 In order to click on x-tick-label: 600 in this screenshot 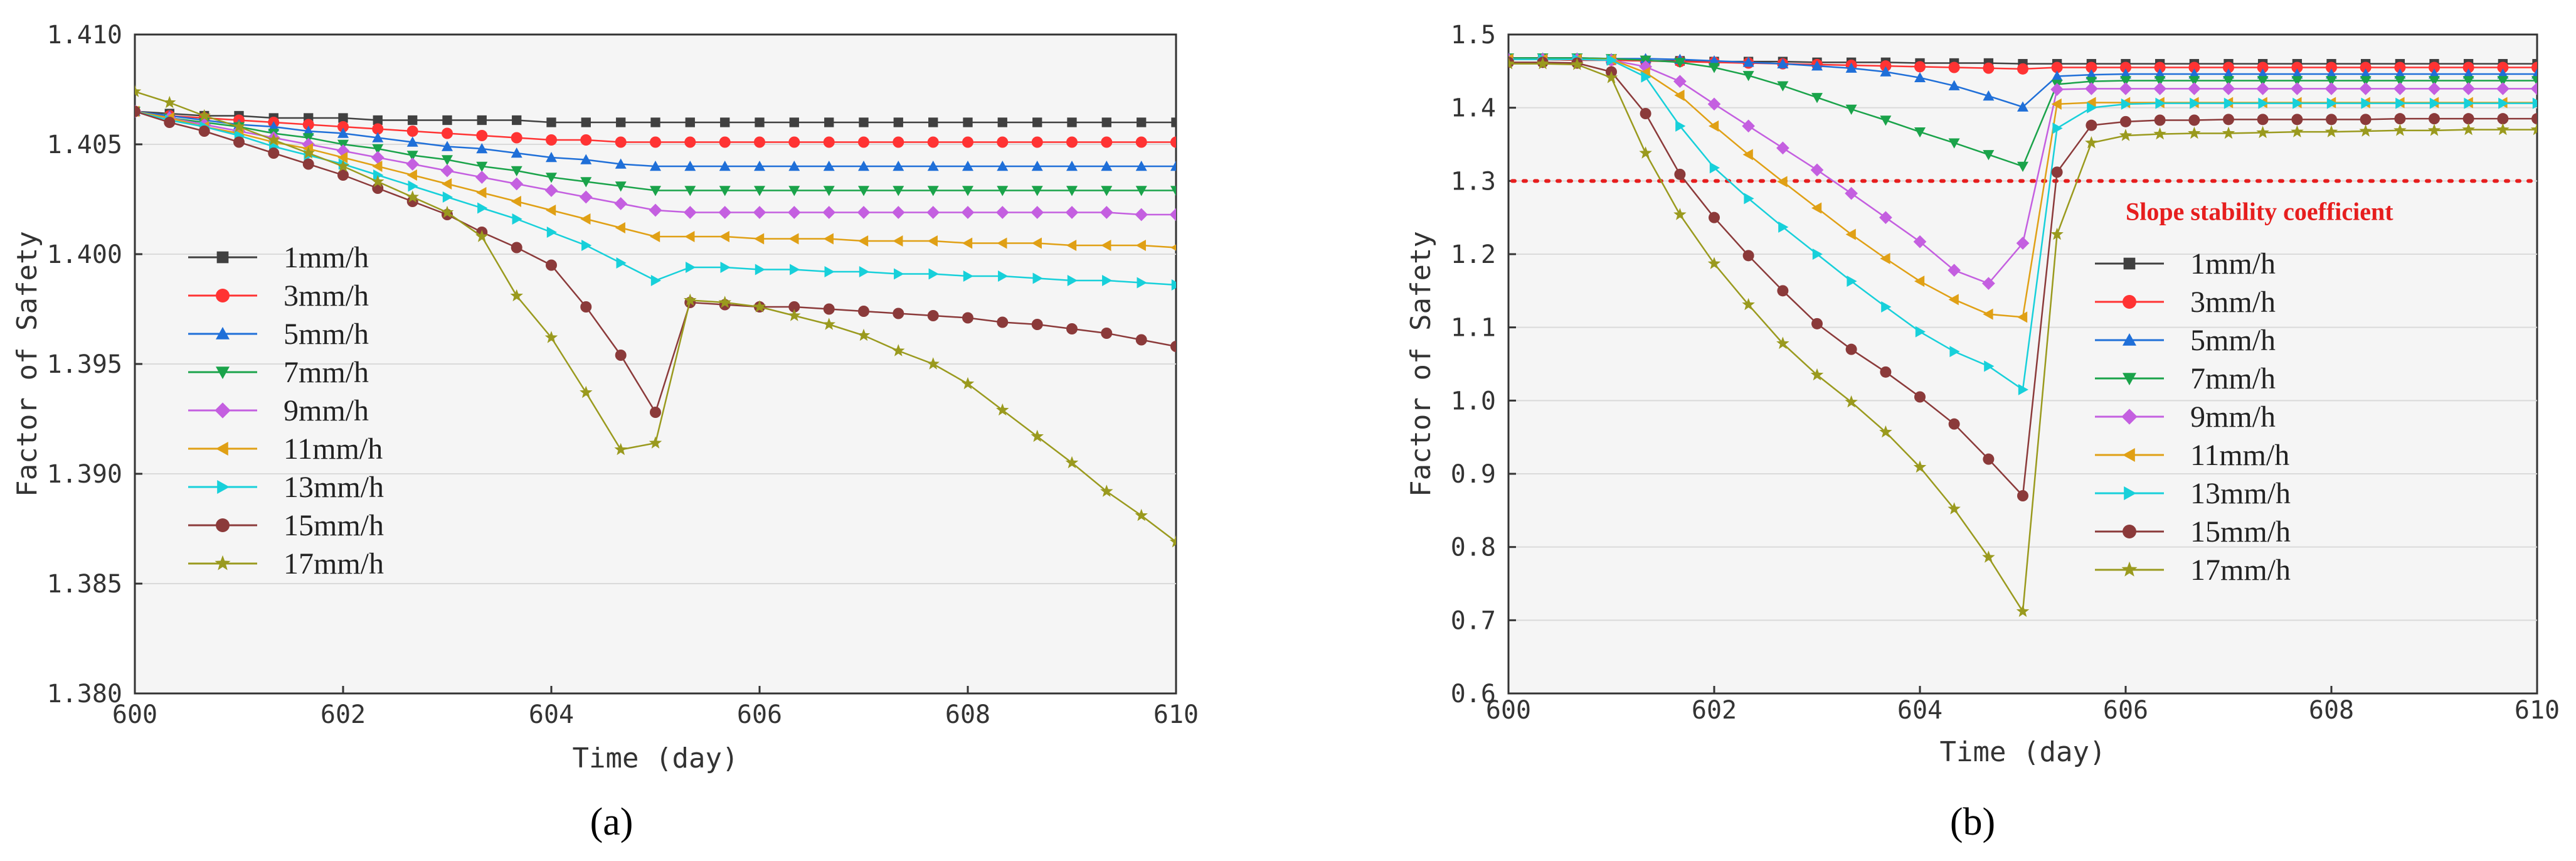, I will do `click(134, 714)`.